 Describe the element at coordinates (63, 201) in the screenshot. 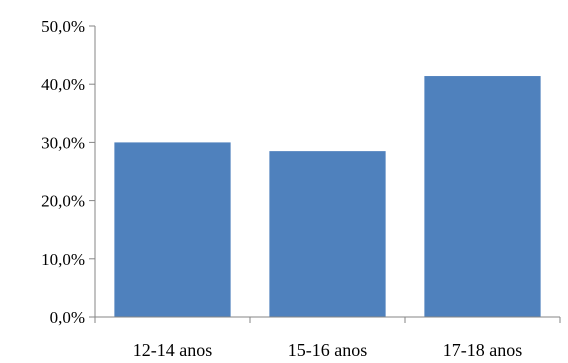

I see `y-tick-label: 20,0%` at that location.